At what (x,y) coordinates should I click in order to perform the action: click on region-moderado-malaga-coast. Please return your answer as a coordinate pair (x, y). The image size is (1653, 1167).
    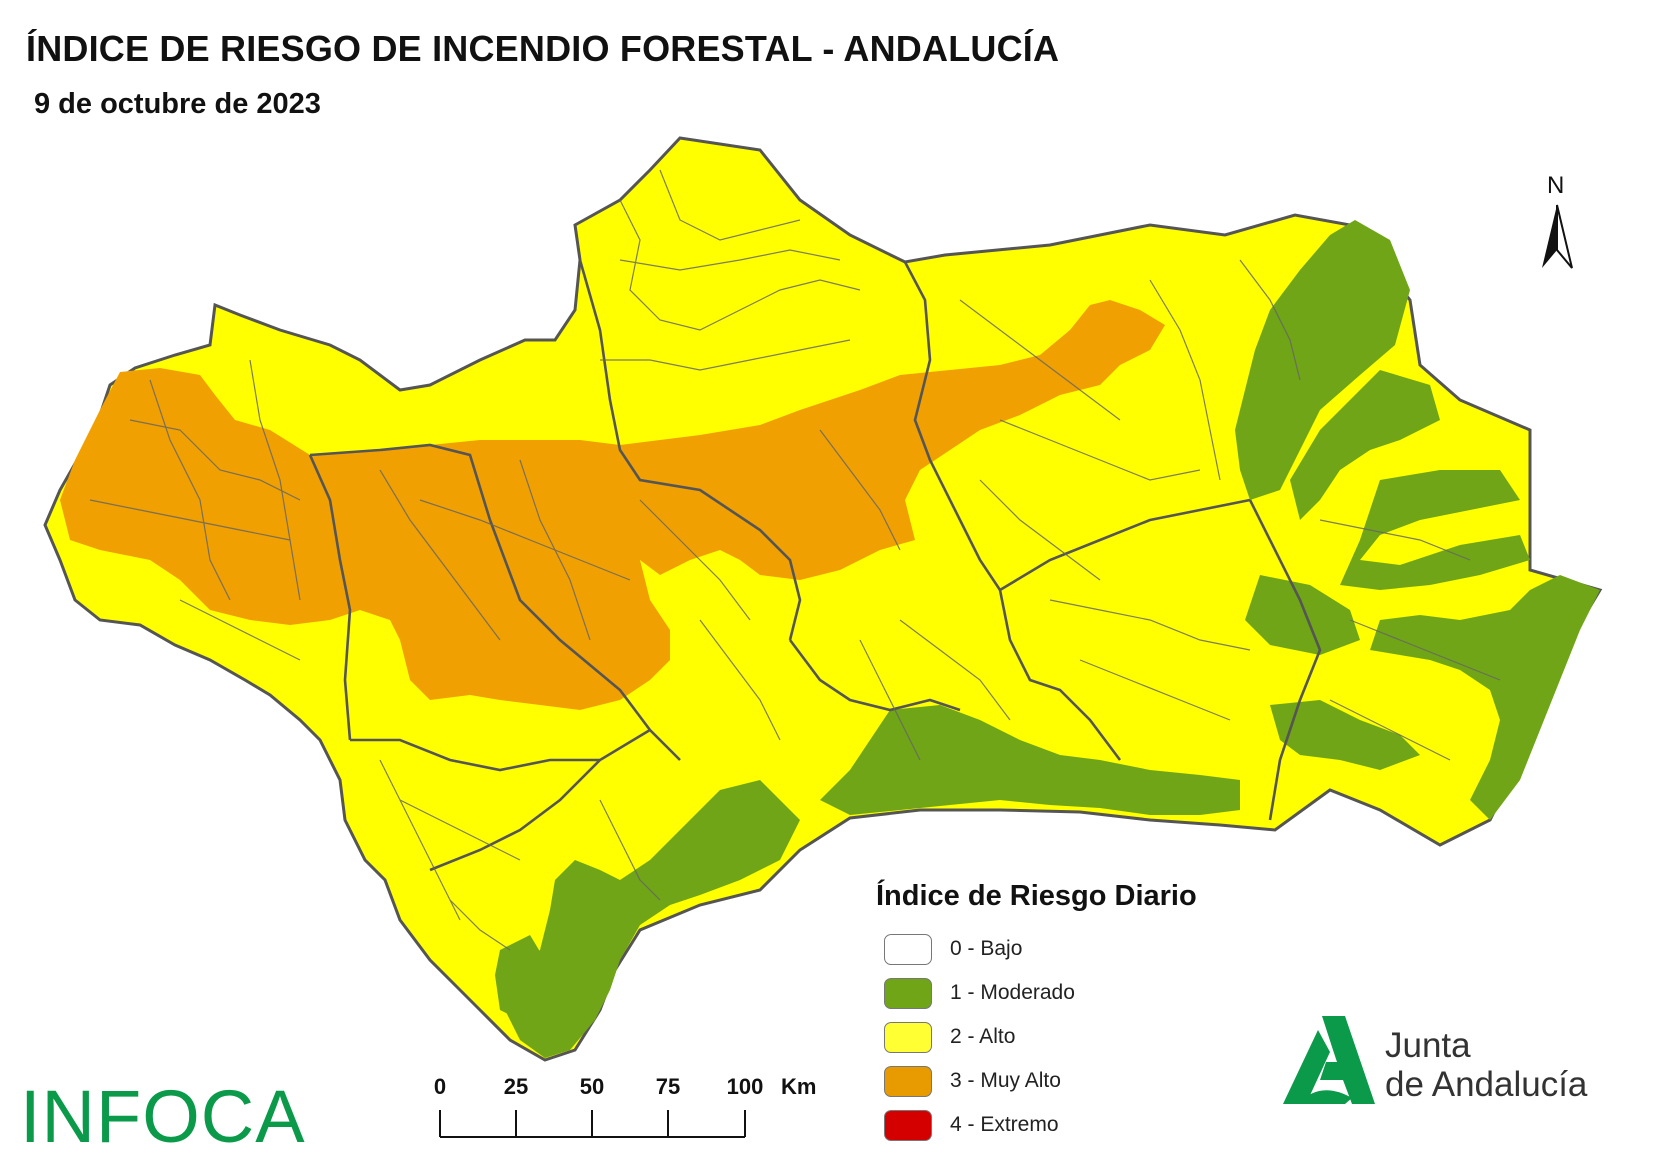
    Looking at the image, I should click on (652, 919).